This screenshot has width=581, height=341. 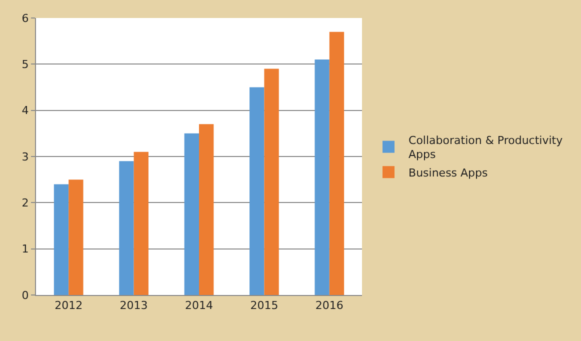 I want to click on x-tick-label: 2014, so click(x=199, y=305).